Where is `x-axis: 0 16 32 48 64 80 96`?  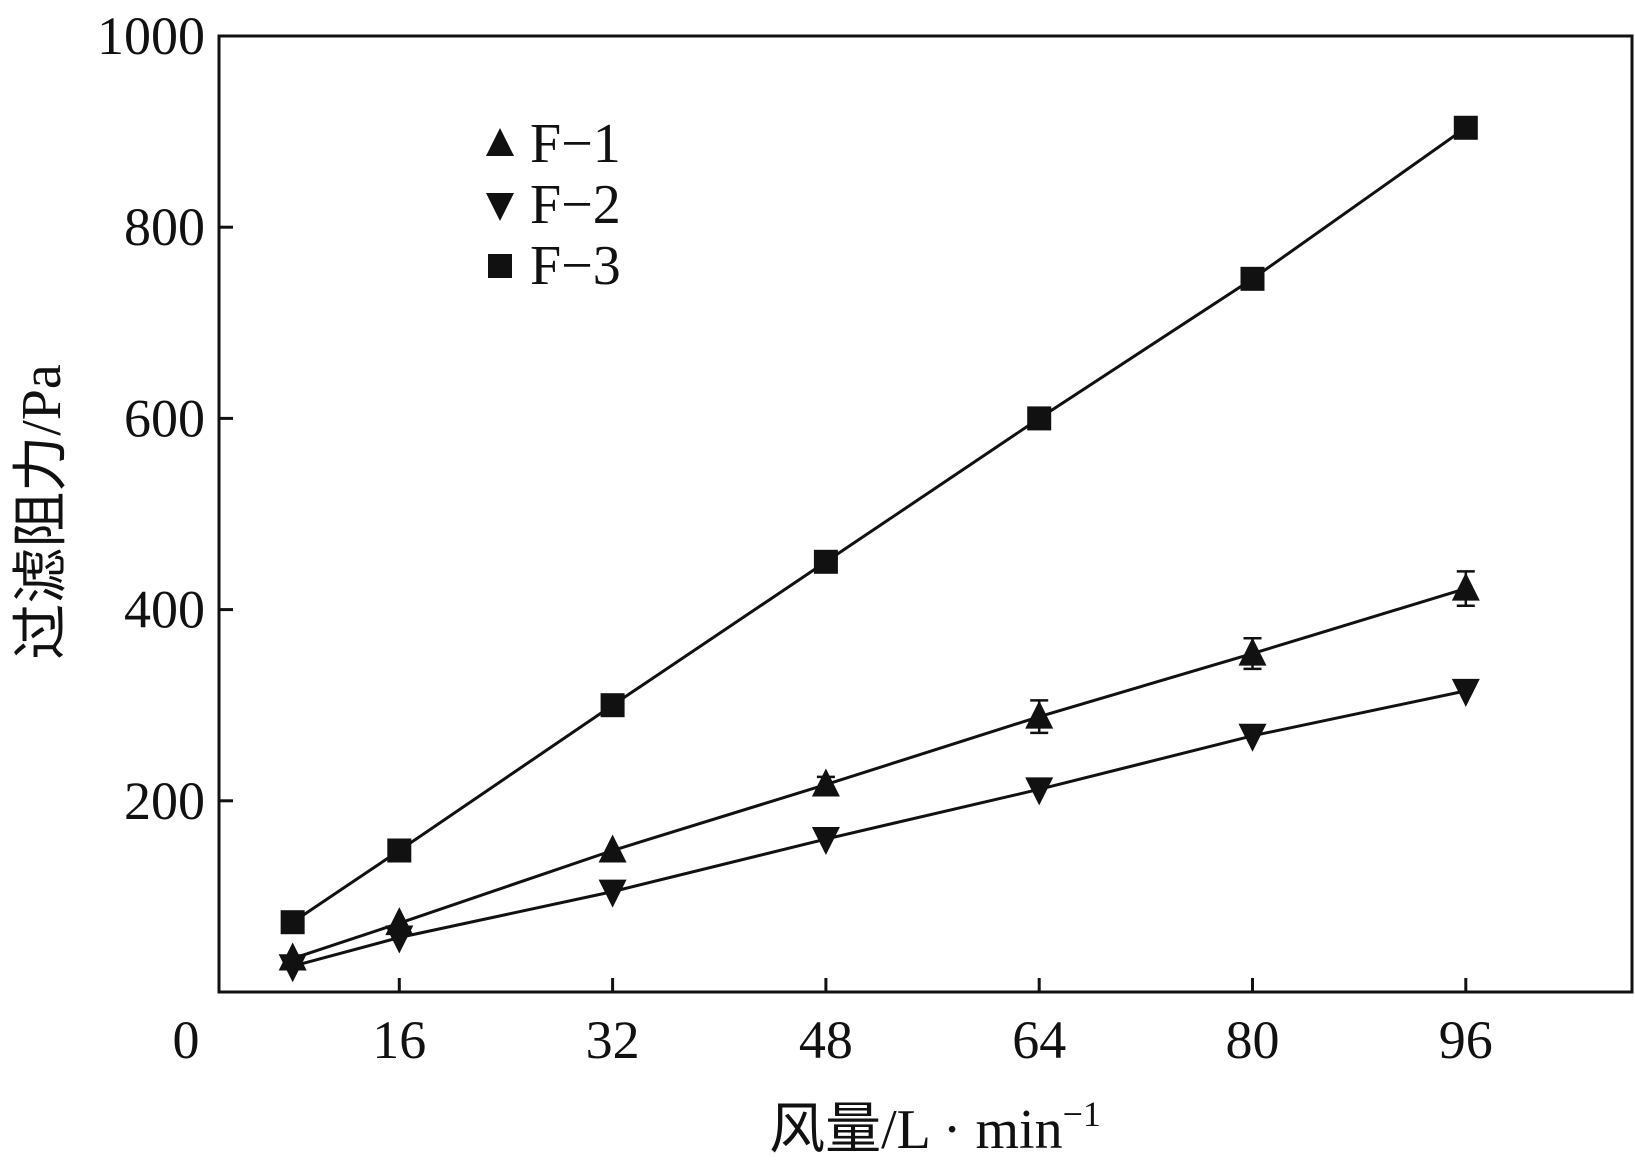
x-axis: 0 16 32 48 64 80 96 is located at coordinates (833, 1024).